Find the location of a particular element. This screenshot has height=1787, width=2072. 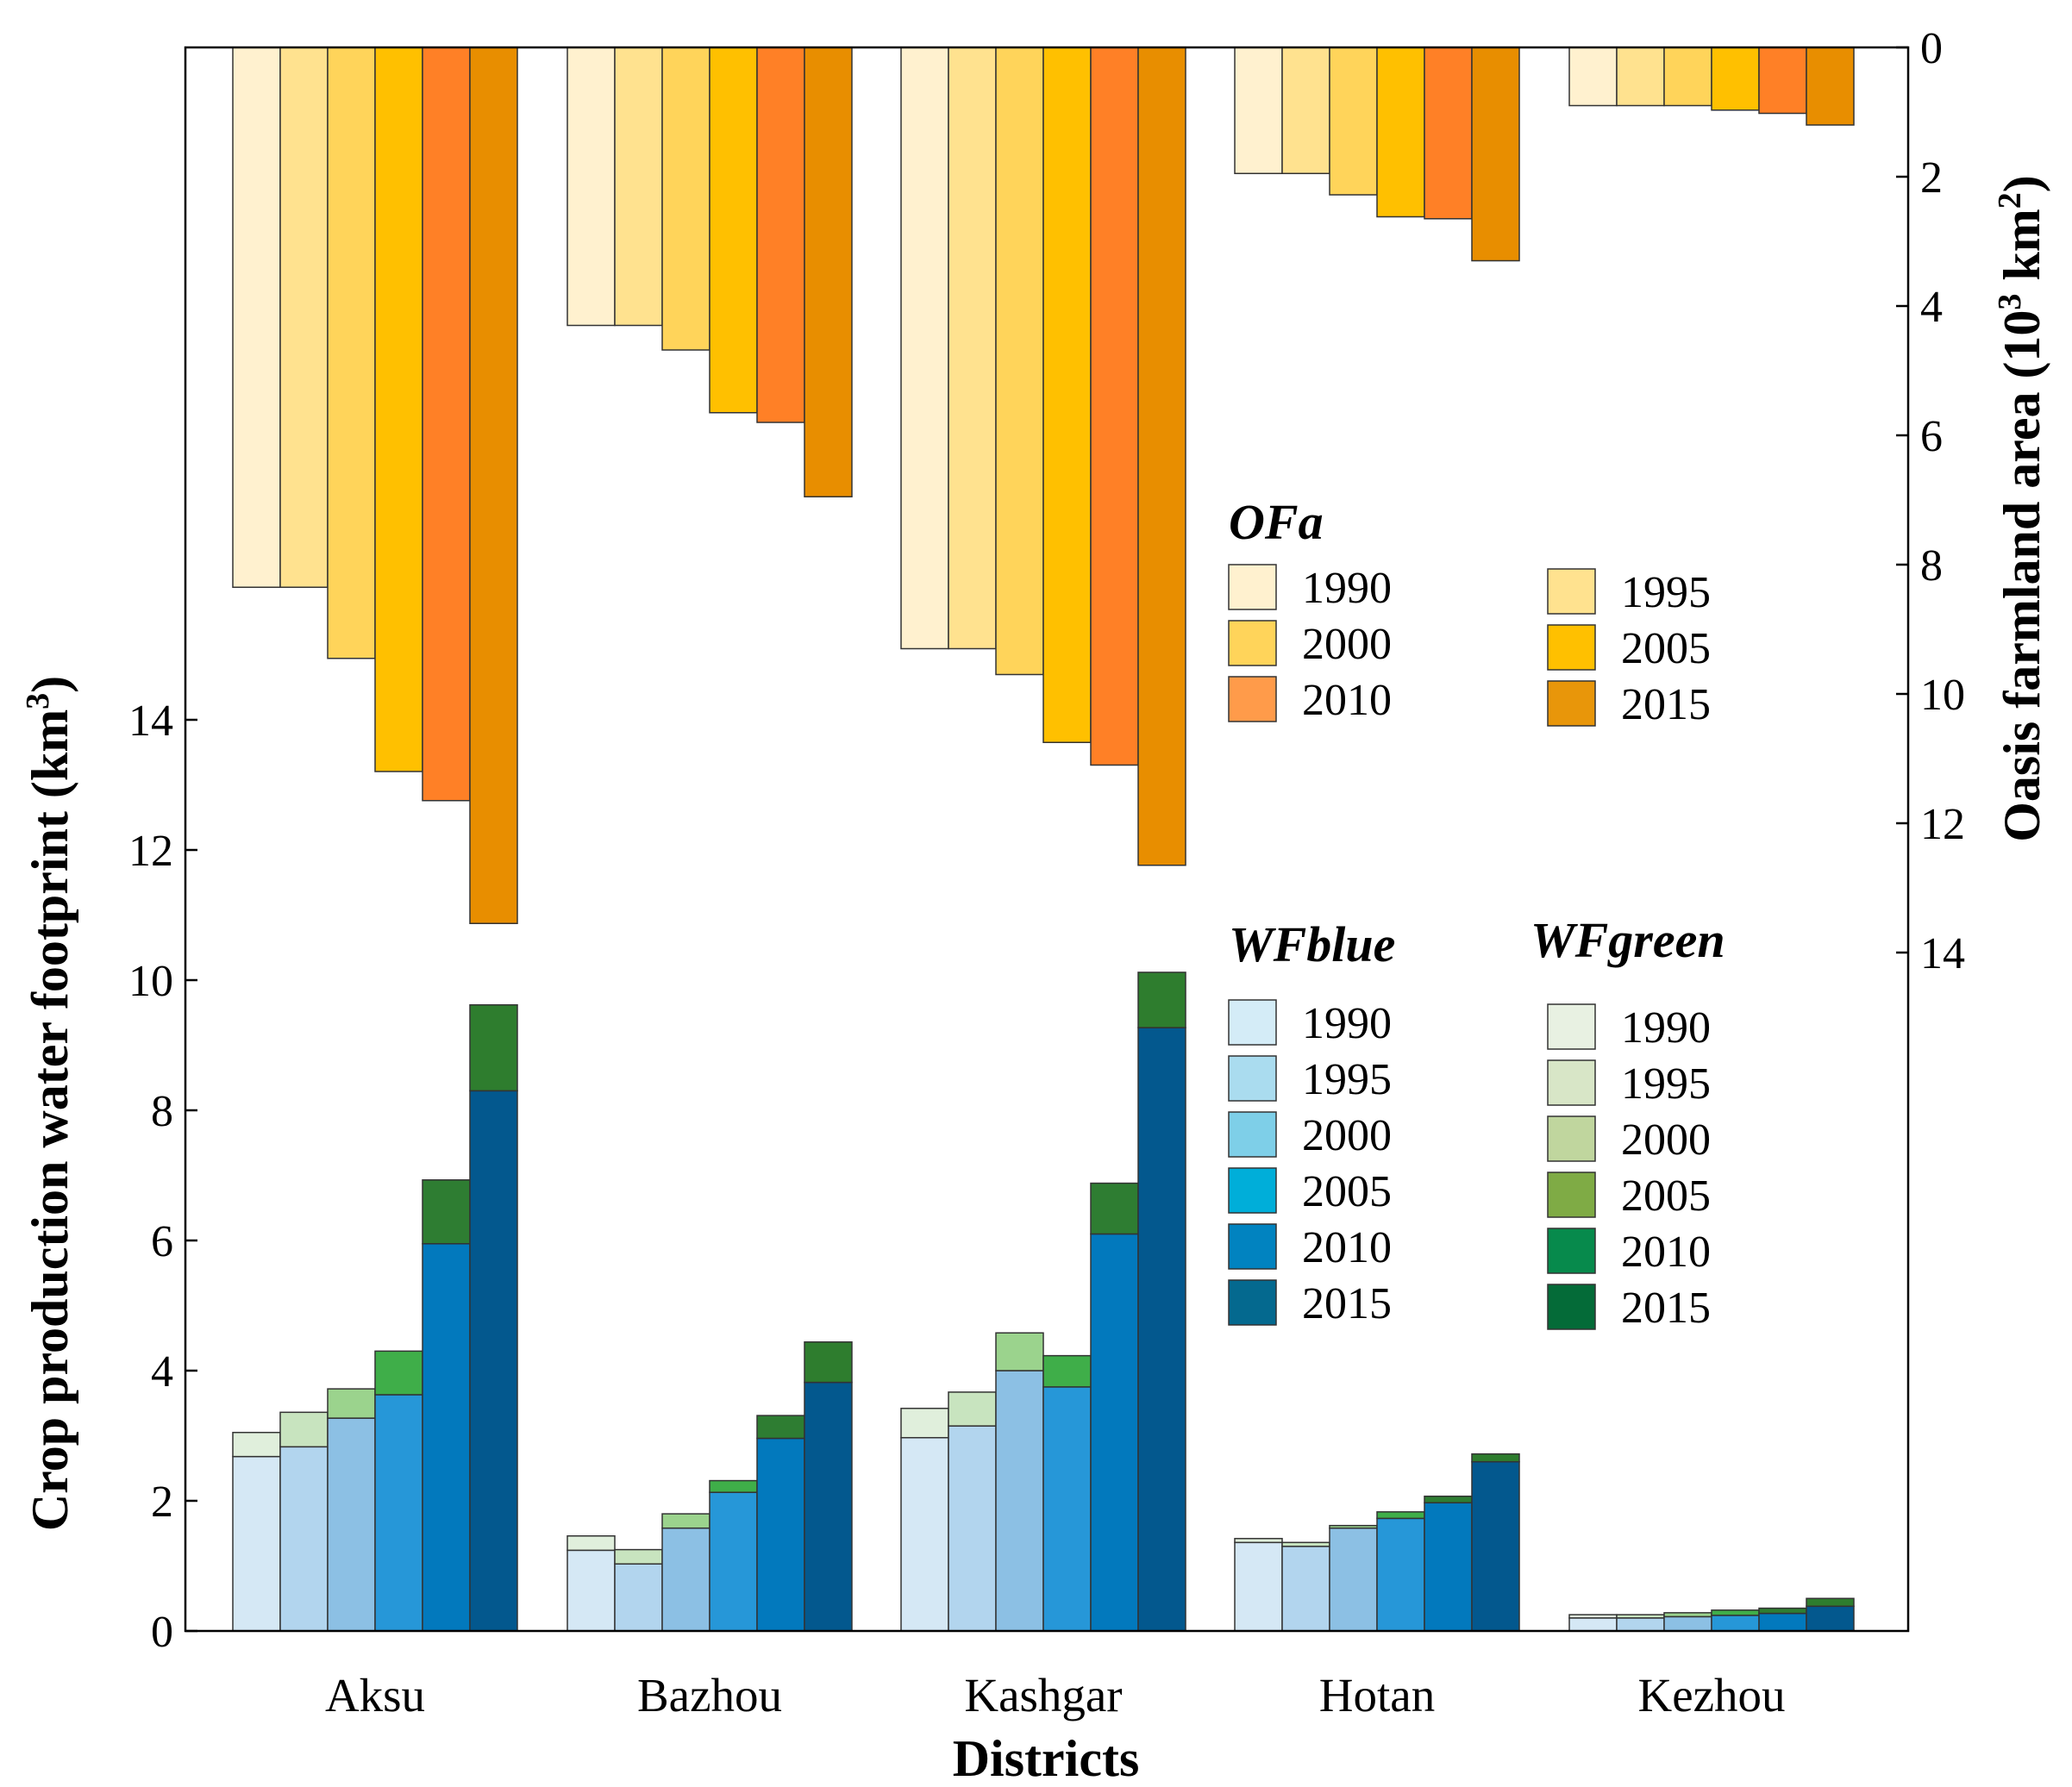

wfgreen-bar-hotan-2010 is located at coordinates (1448, 1499).